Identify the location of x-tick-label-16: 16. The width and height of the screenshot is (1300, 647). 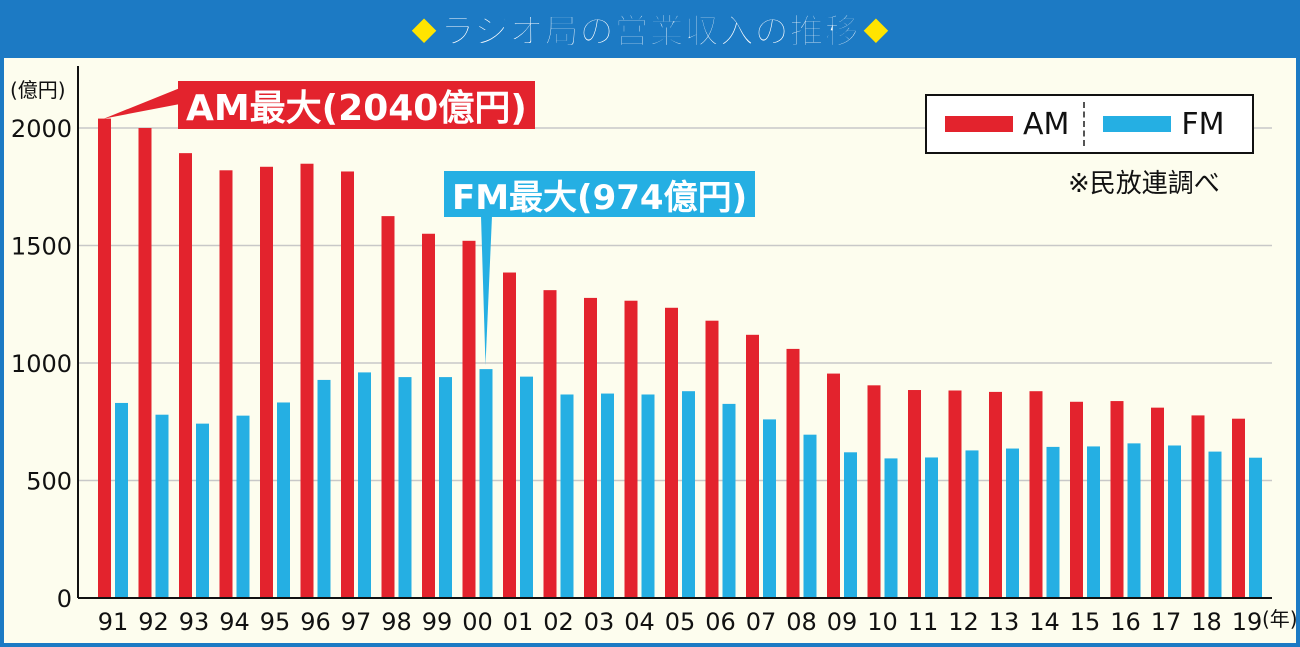
(1125, 622).